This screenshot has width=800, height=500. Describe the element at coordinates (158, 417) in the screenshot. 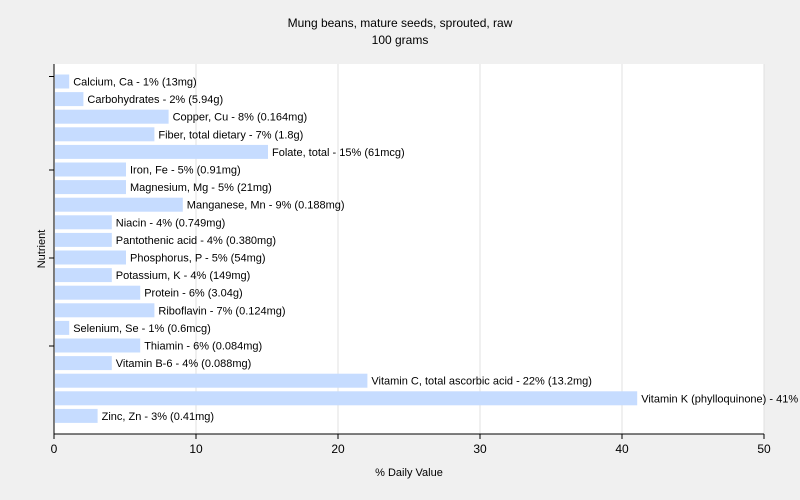

I see `bar-label: Zinc, Zn - 3% (0.41mg)` at that location.